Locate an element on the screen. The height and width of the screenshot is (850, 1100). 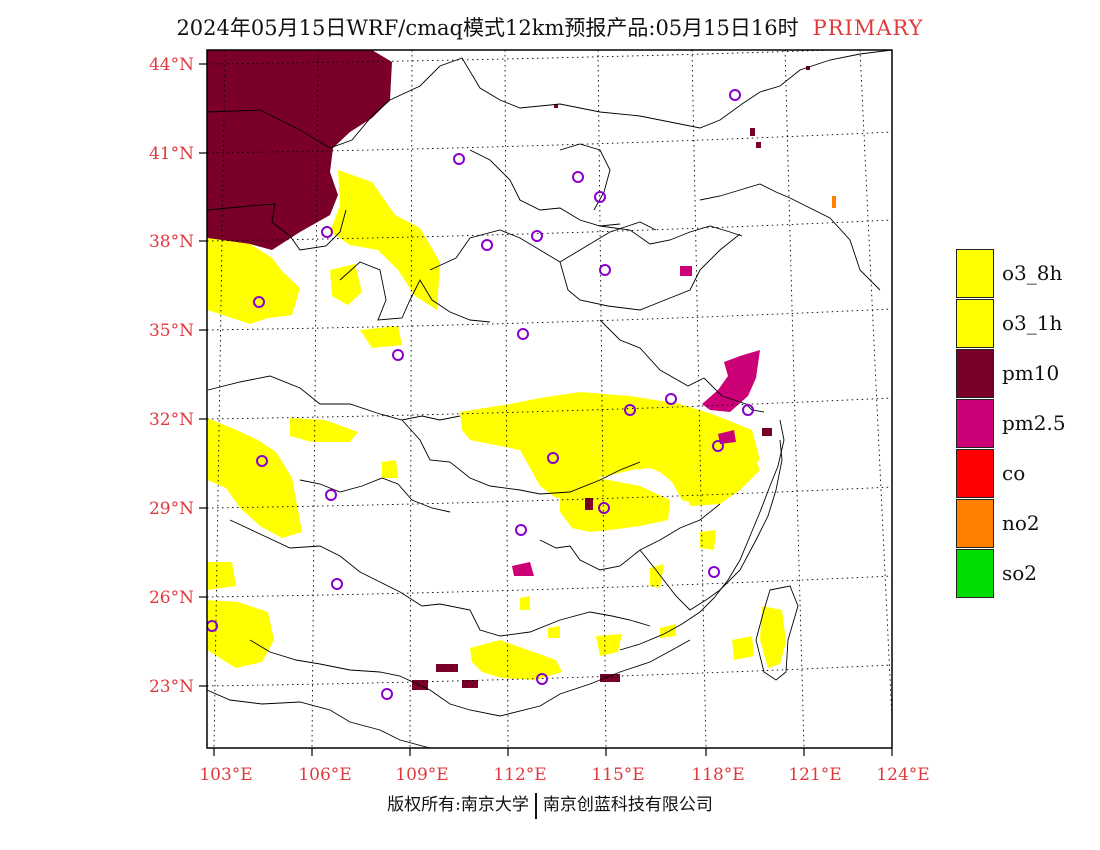
lon-label-124e: 124°E is located at coordinates (903, 775).